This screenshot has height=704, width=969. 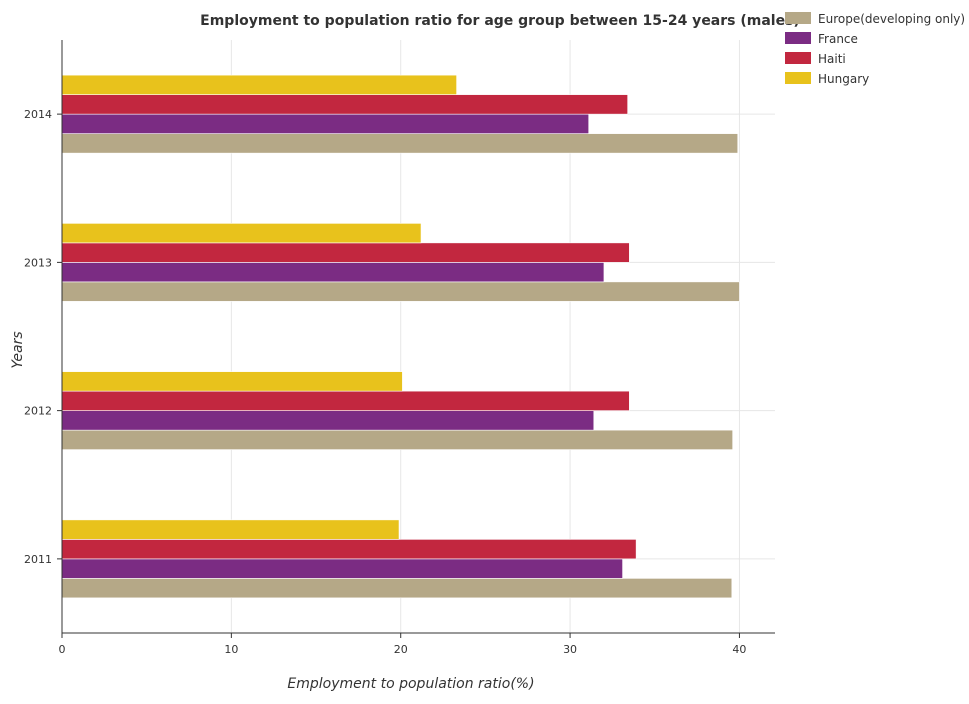 I want to click on bar-haiti-2014, so click(x=344, y=104).